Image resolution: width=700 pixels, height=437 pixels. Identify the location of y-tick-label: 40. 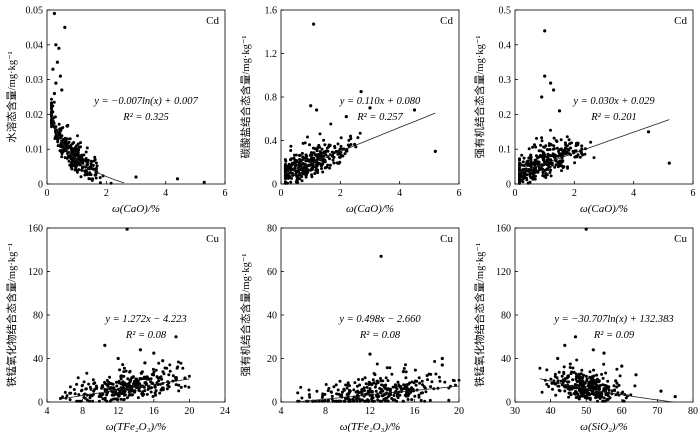
(272, 316).